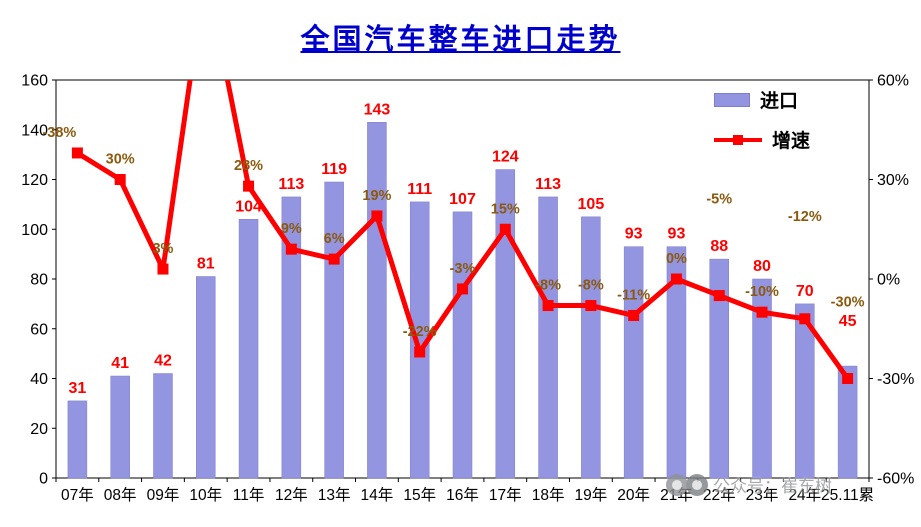 The width and height of the screenshot is (921, 527). What do you see at coordinates (206, 264) in the screenshot?
I see `bar-value-label: 81` at bounding box center [206, 264].